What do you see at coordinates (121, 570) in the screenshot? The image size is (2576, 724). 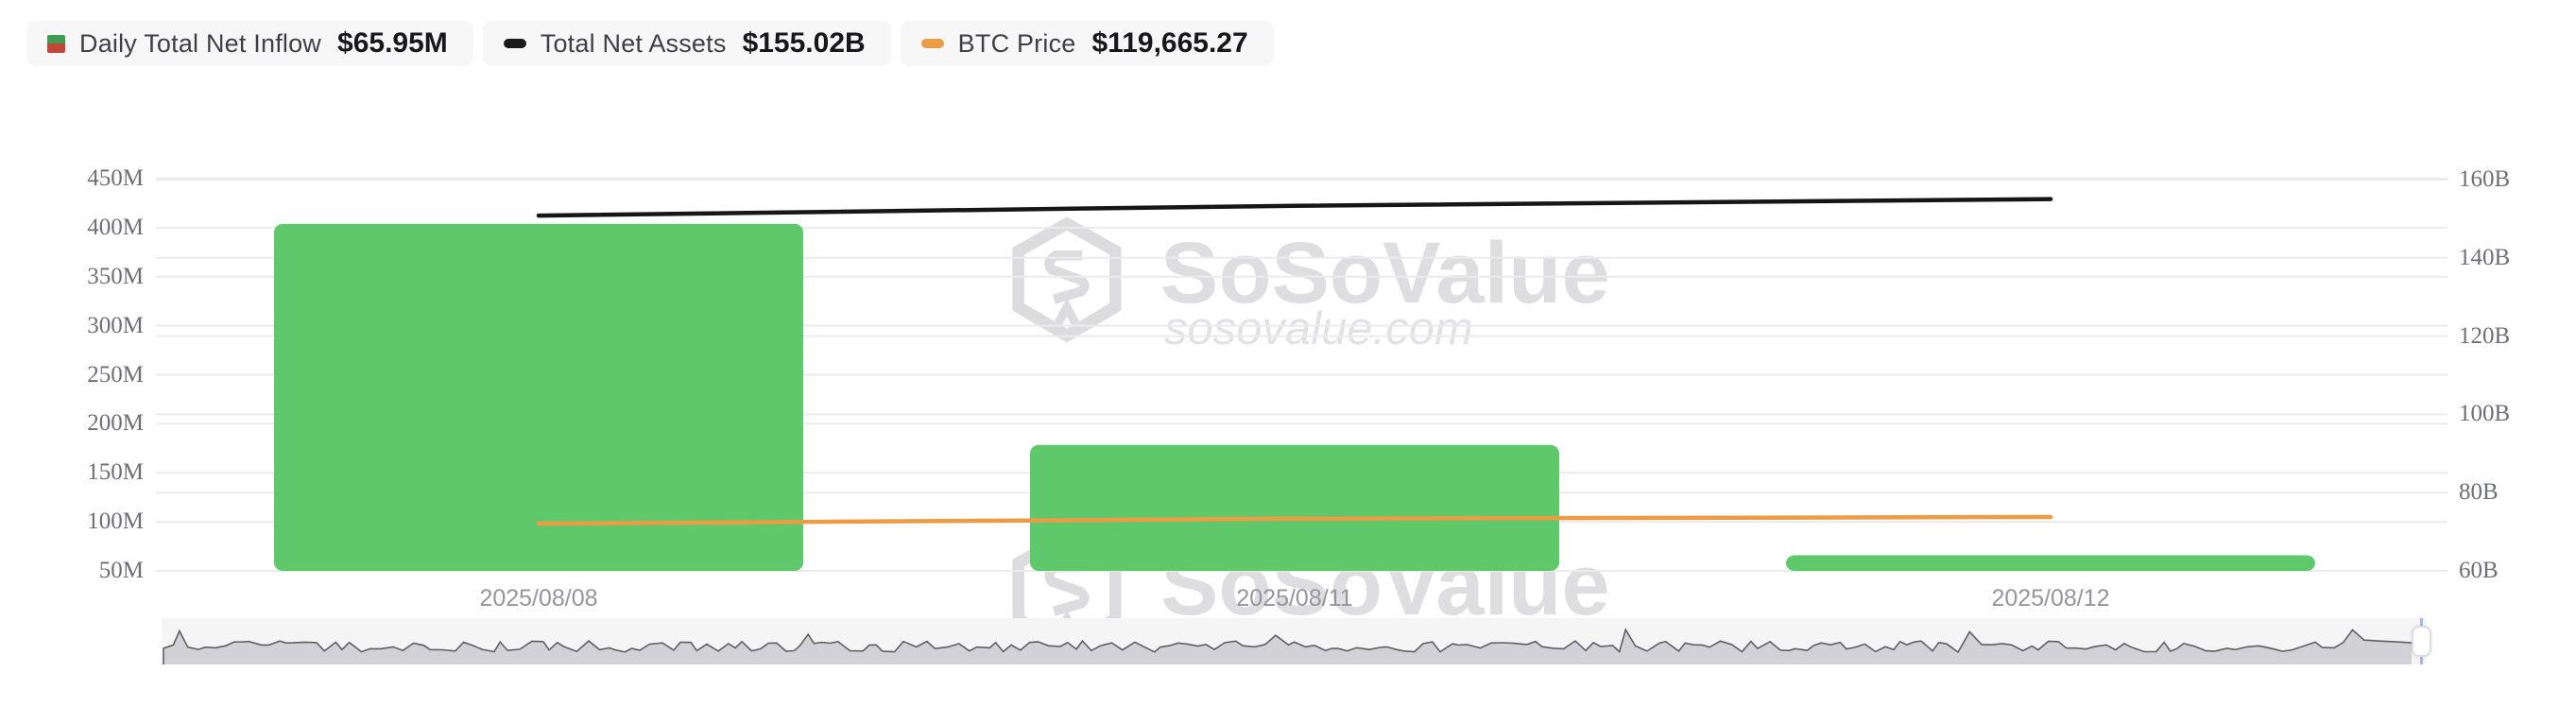 I see `left-axis-tick-50M: 50M` at bounding box center [121, 570].